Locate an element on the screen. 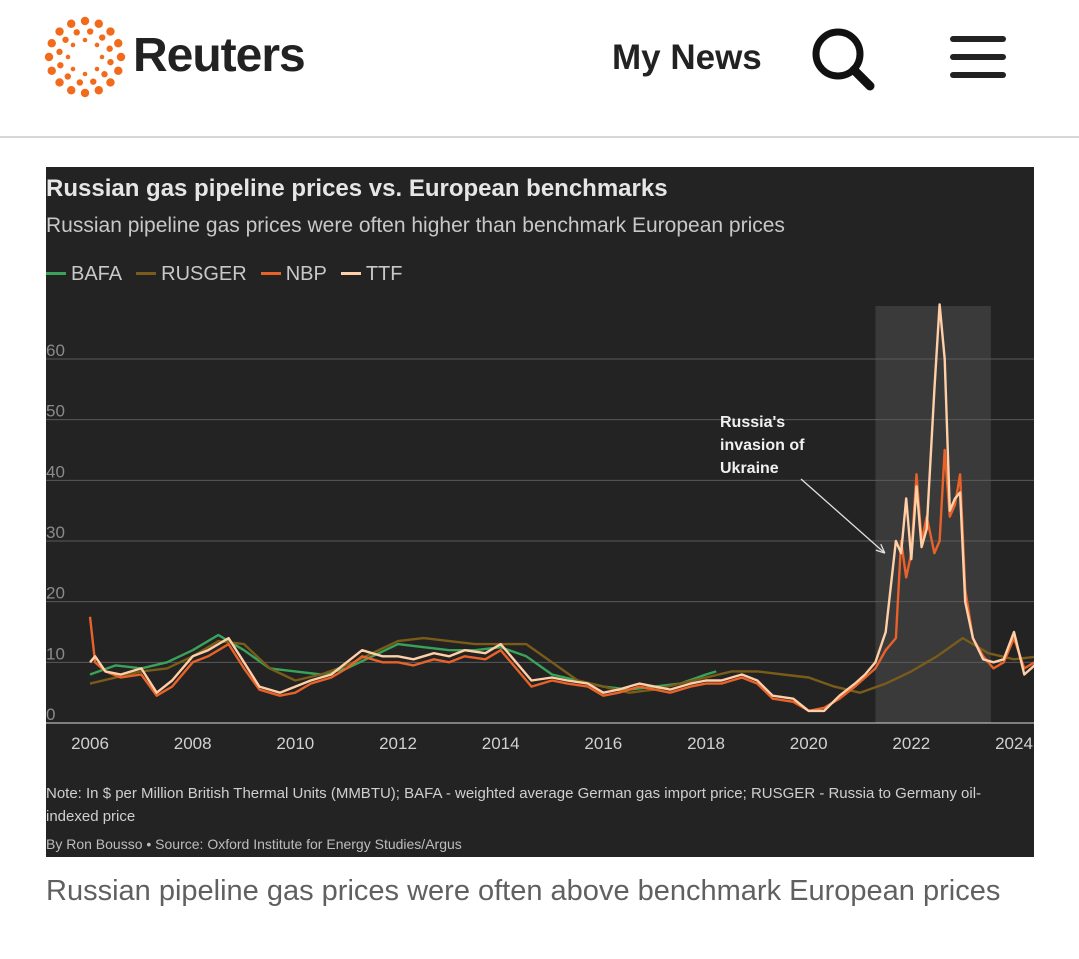 This screenshot has width=1079, height=959. hamburger-menu-icon is located at coordinates (978, 57).